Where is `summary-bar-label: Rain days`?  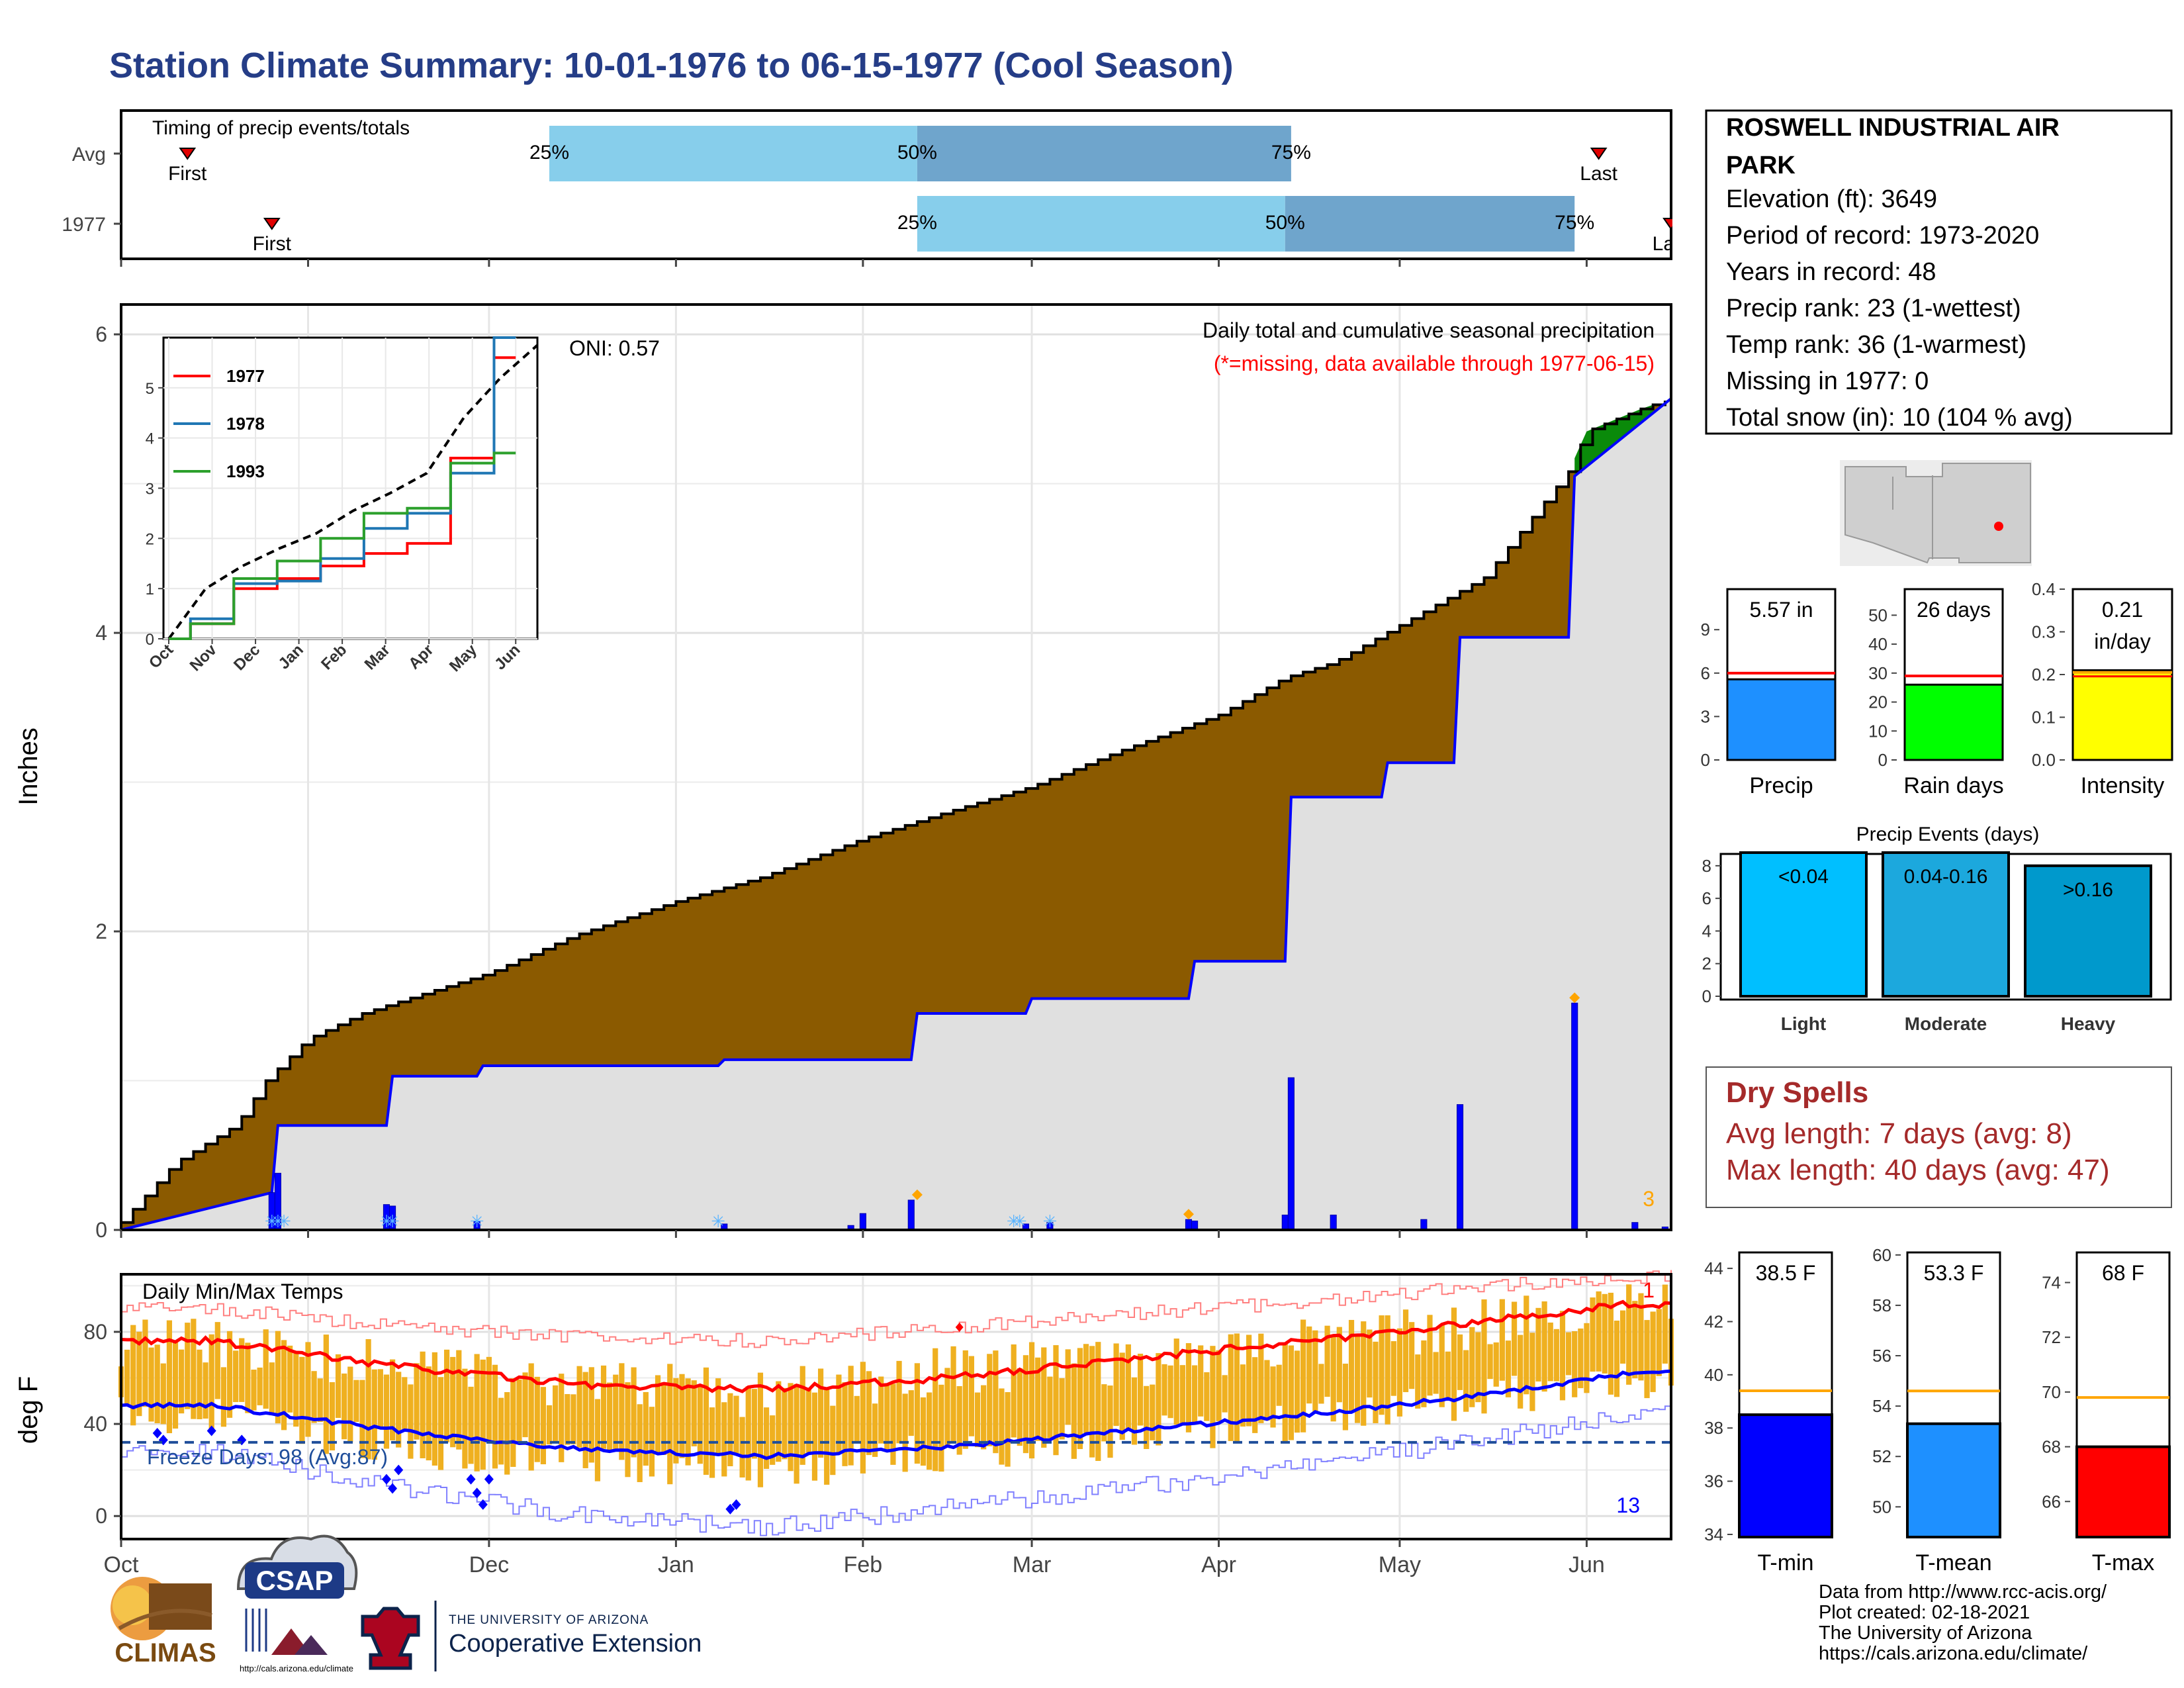
summary-bar-label: Rain days is located at coordinates (1953, 785).